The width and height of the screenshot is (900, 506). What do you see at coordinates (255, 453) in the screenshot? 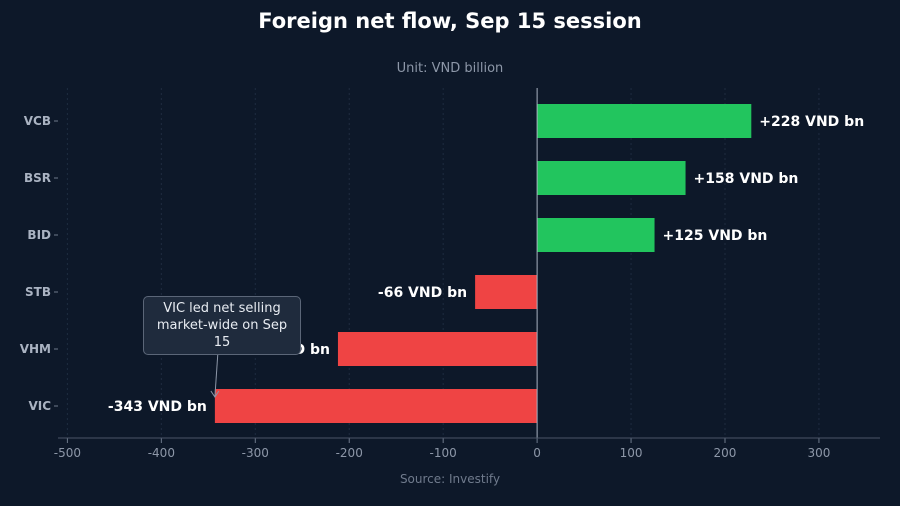
I see `x-tick-label: -300` at bounding box center [255, 453].